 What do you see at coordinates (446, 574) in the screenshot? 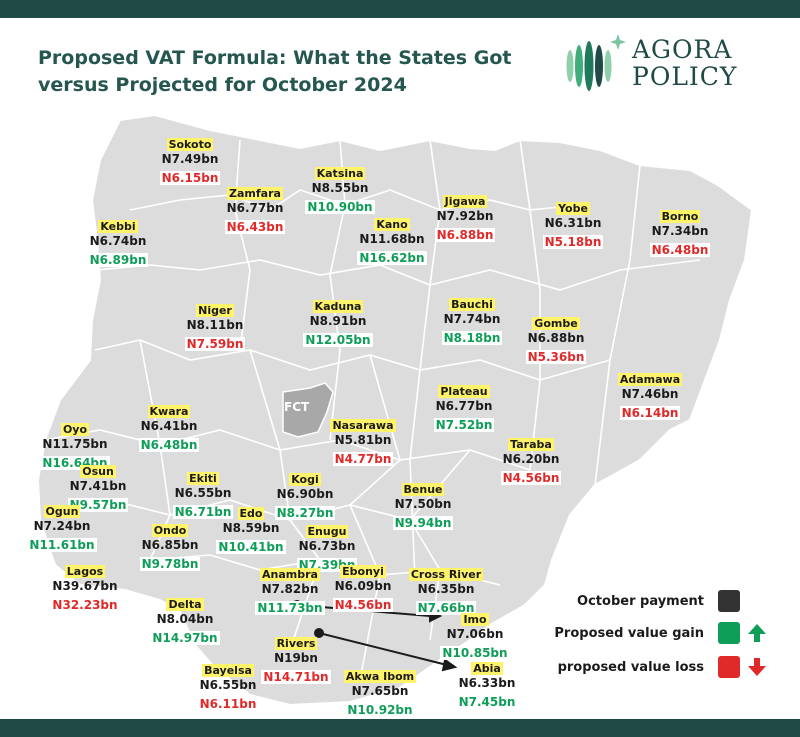
I see `state-name: Cross River` at bounding box center [446, 574].